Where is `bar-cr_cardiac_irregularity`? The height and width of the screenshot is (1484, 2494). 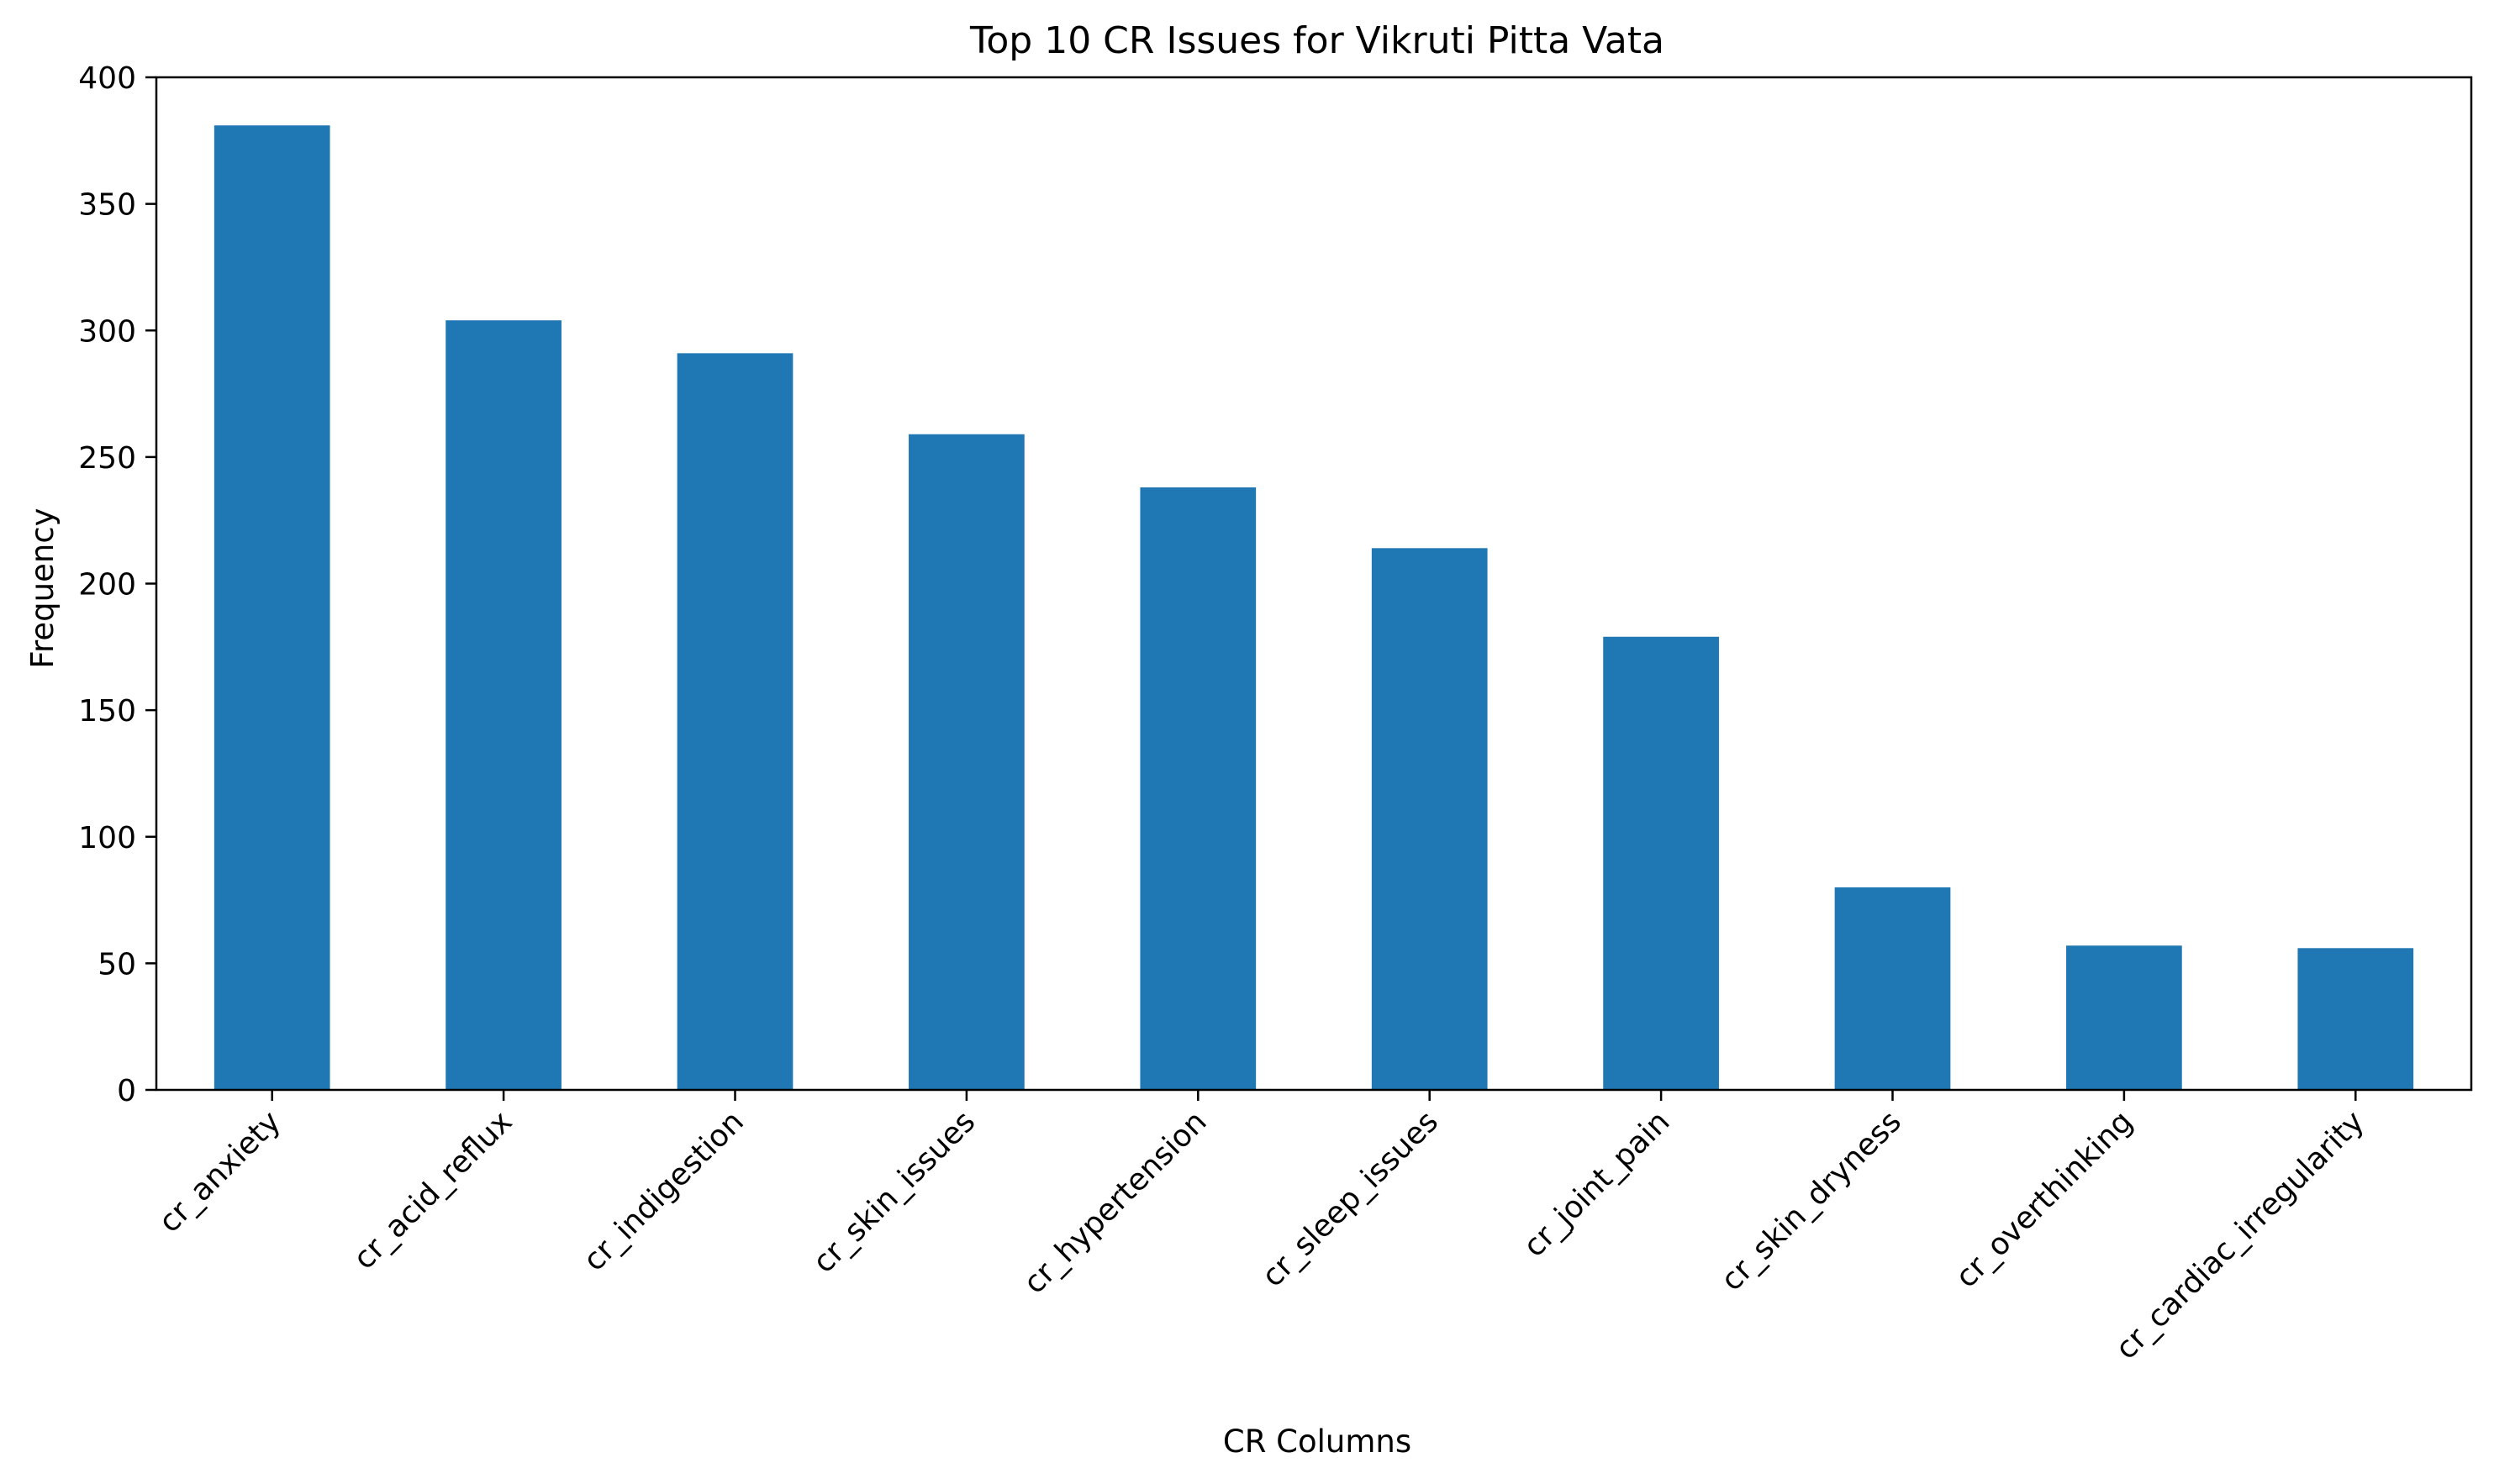
bar-cr_cardiac_irregularity is located at coordinates (2355, 1019).